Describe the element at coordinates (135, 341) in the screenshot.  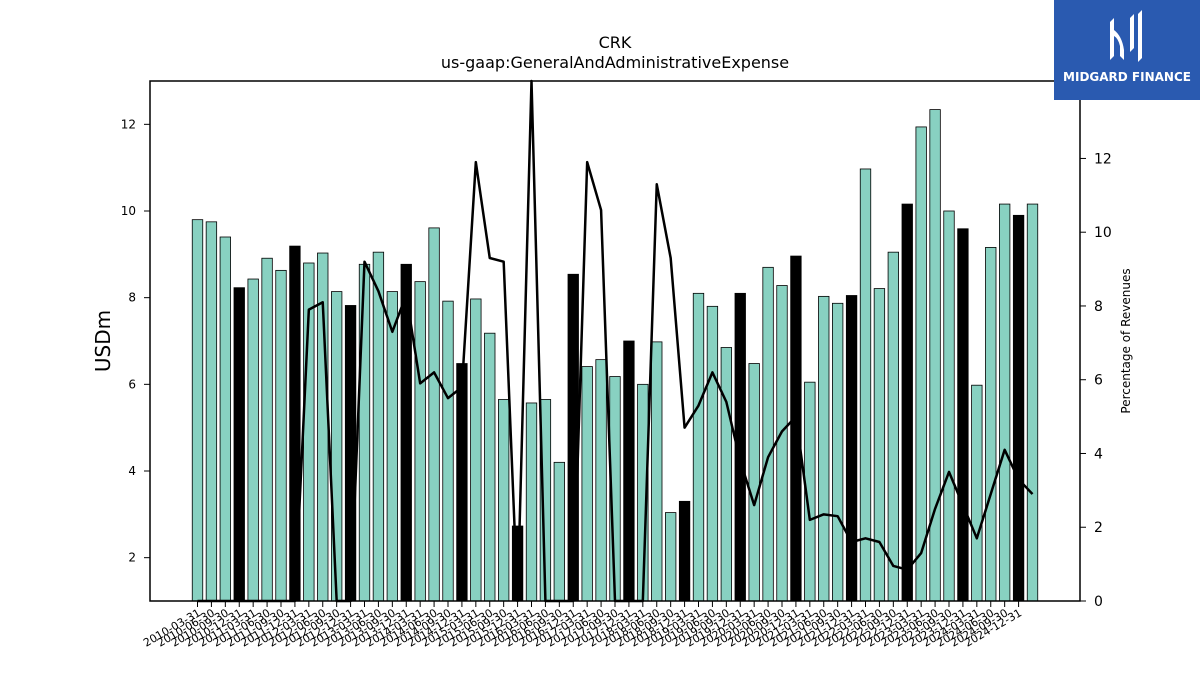
I see `y-axis-ticks: 2 4 6 8 10 12` at that location.